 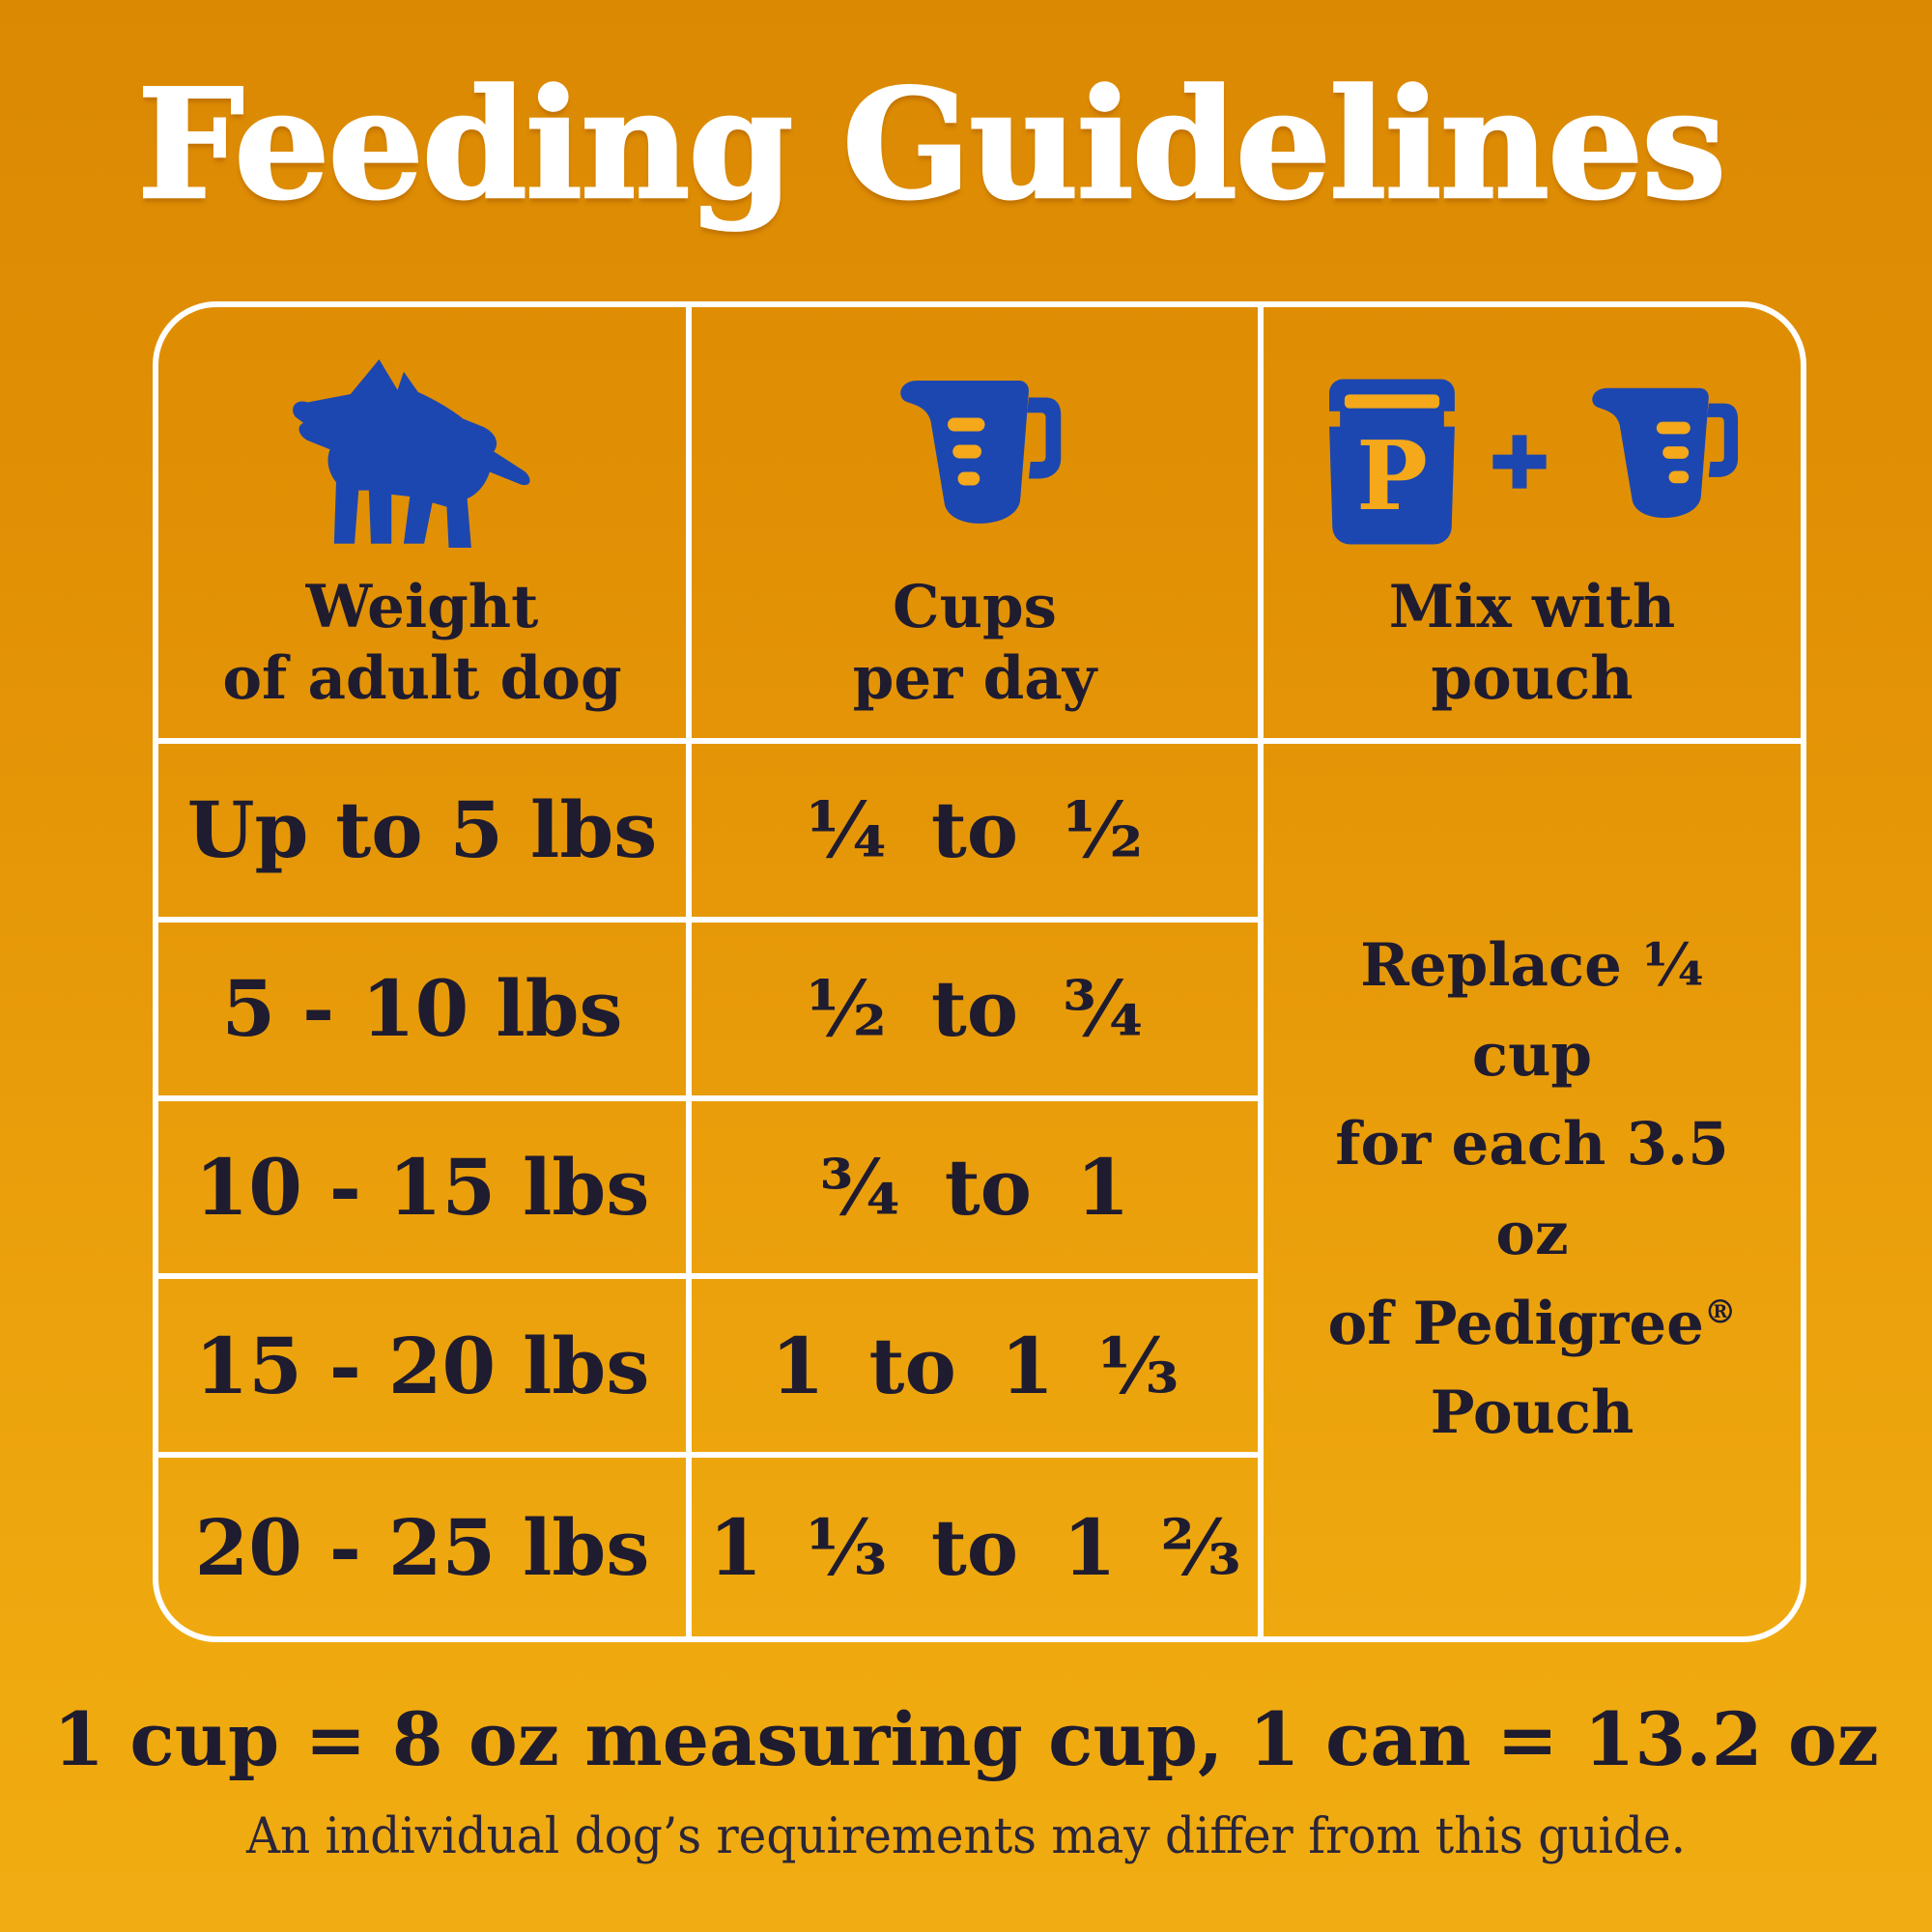 What do you see at coordinates (975, 830) in the screenshot?
I see `cups-value: ¼ to ½` at bounding box center [975, 830].